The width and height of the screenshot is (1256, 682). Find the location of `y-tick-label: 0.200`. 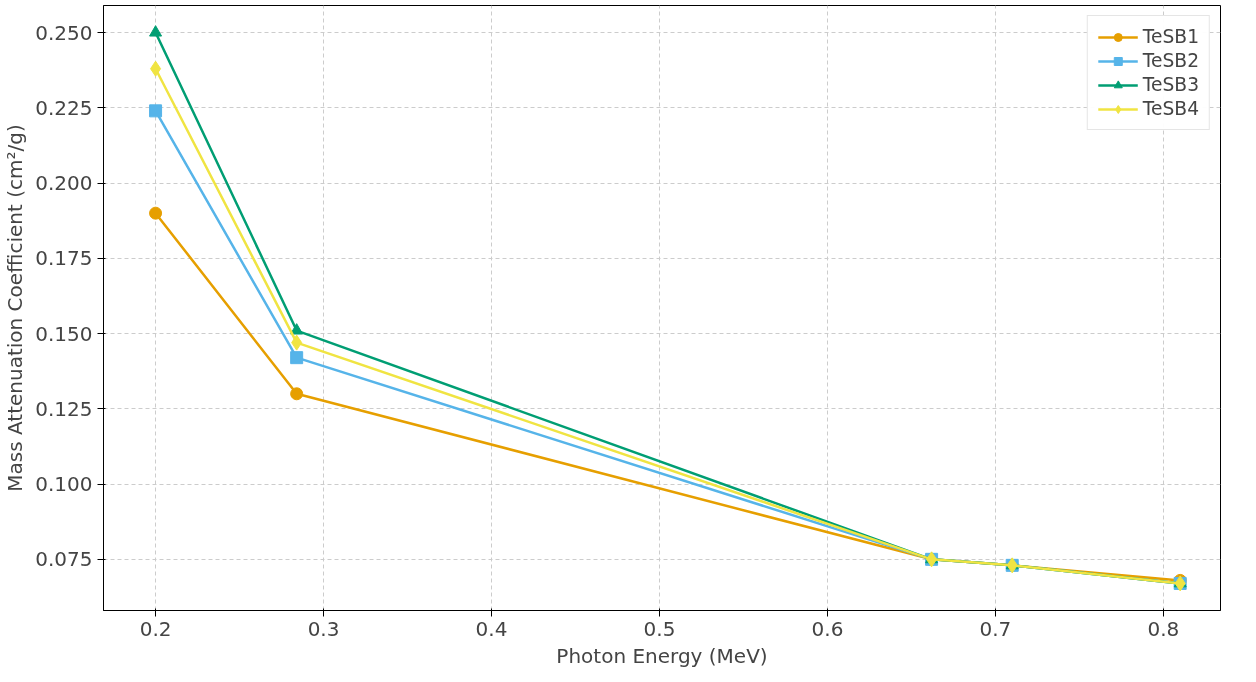

y-tick-label: 0.200 is located at coordinates (64, 183).